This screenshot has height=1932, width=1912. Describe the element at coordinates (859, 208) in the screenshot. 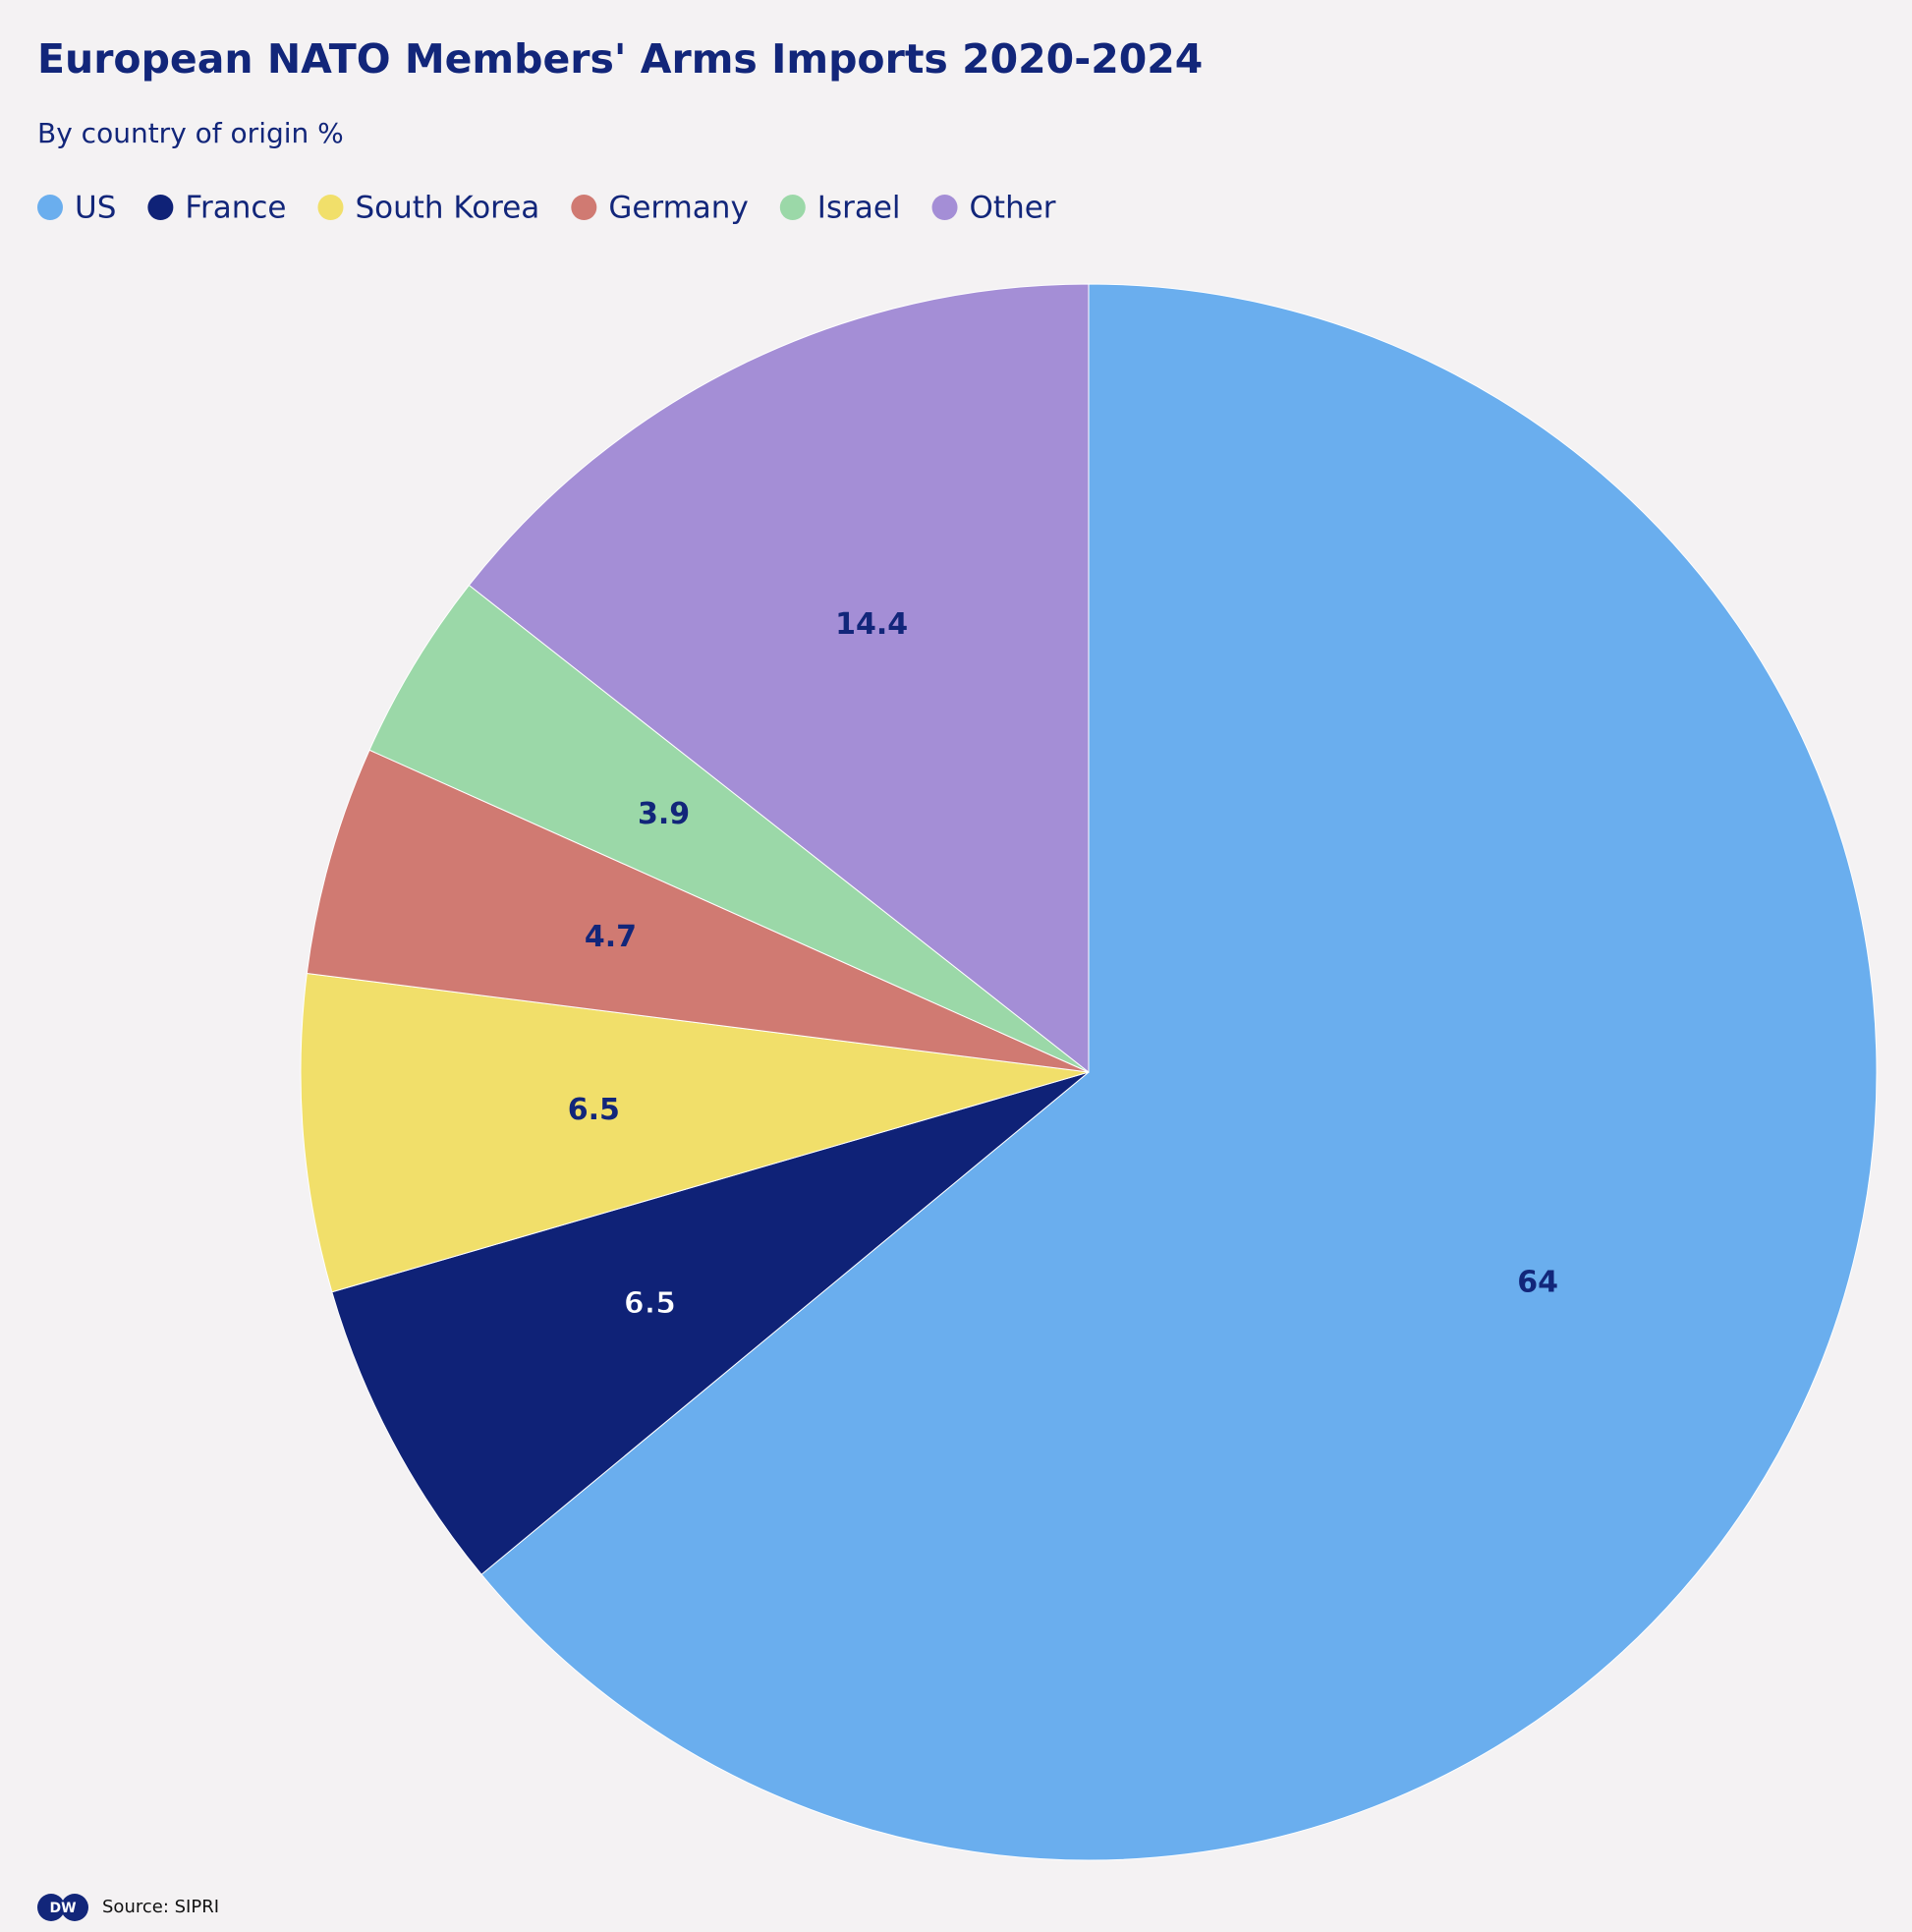

I see `legend-label: Israel` at that location.